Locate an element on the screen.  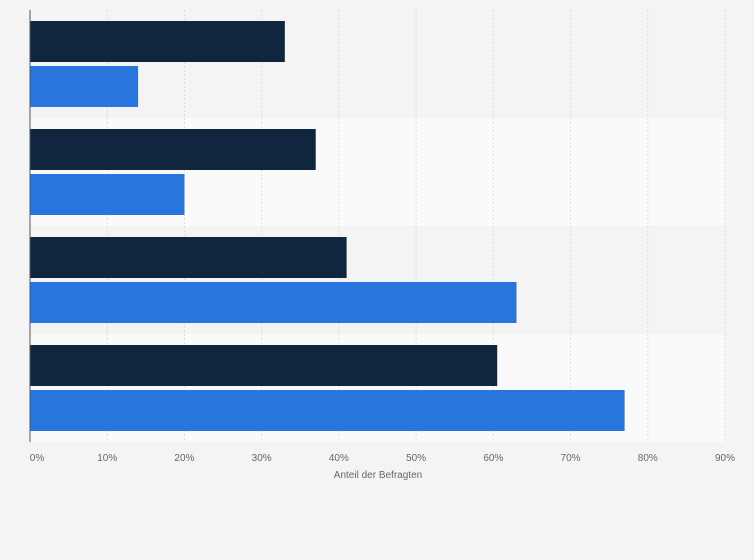
x-tick-label: 90% is located at coordinates (725, 458).